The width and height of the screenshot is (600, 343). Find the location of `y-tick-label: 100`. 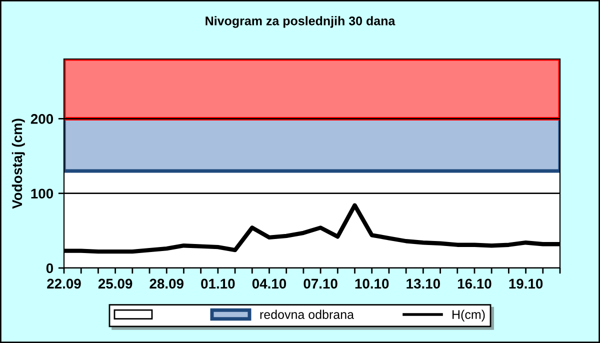

y-tick-label: 100 is located at coordinates (42, 193).